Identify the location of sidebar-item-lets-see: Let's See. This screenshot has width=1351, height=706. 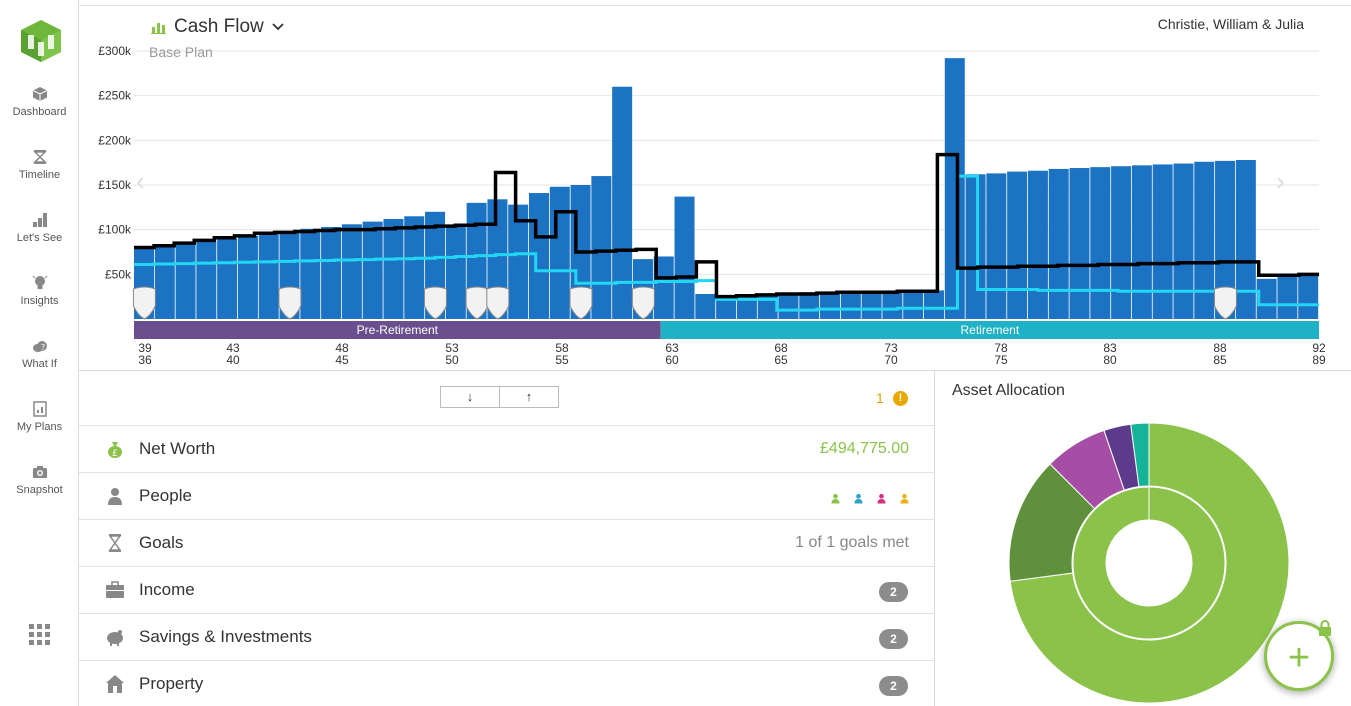
(39, 228).